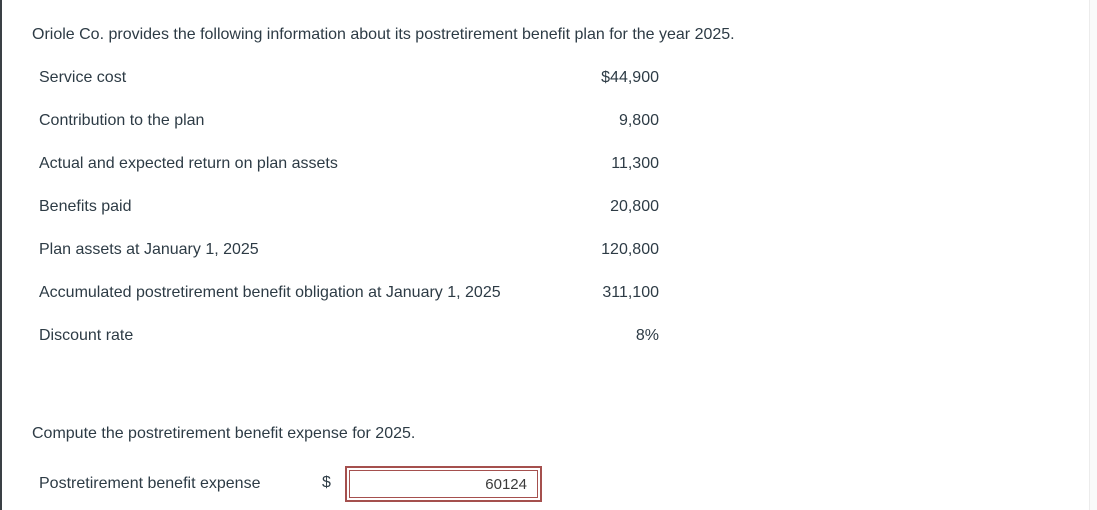 Image resolution: width=1097 pixels, height=510 pixels. I want to click on table-row: Service cost $44,900, so click(349, 77).